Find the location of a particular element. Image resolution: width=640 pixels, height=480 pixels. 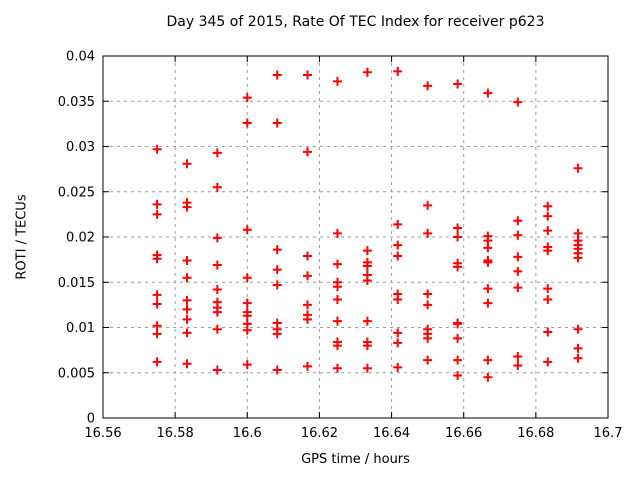

x-tick-label: 16.66 is located at coordinates (463, 433).